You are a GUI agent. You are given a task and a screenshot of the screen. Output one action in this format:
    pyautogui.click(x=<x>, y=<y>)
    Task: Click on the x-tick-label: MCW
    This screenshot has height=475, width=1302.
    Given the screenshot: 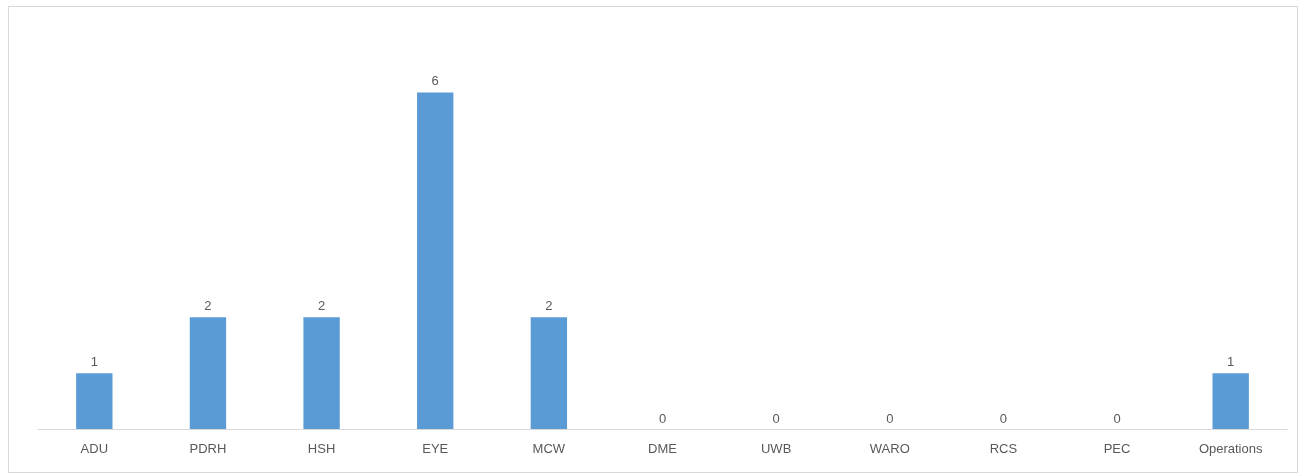 What is the action you would take?
    pyautogui.click(x=549, y=448)
    